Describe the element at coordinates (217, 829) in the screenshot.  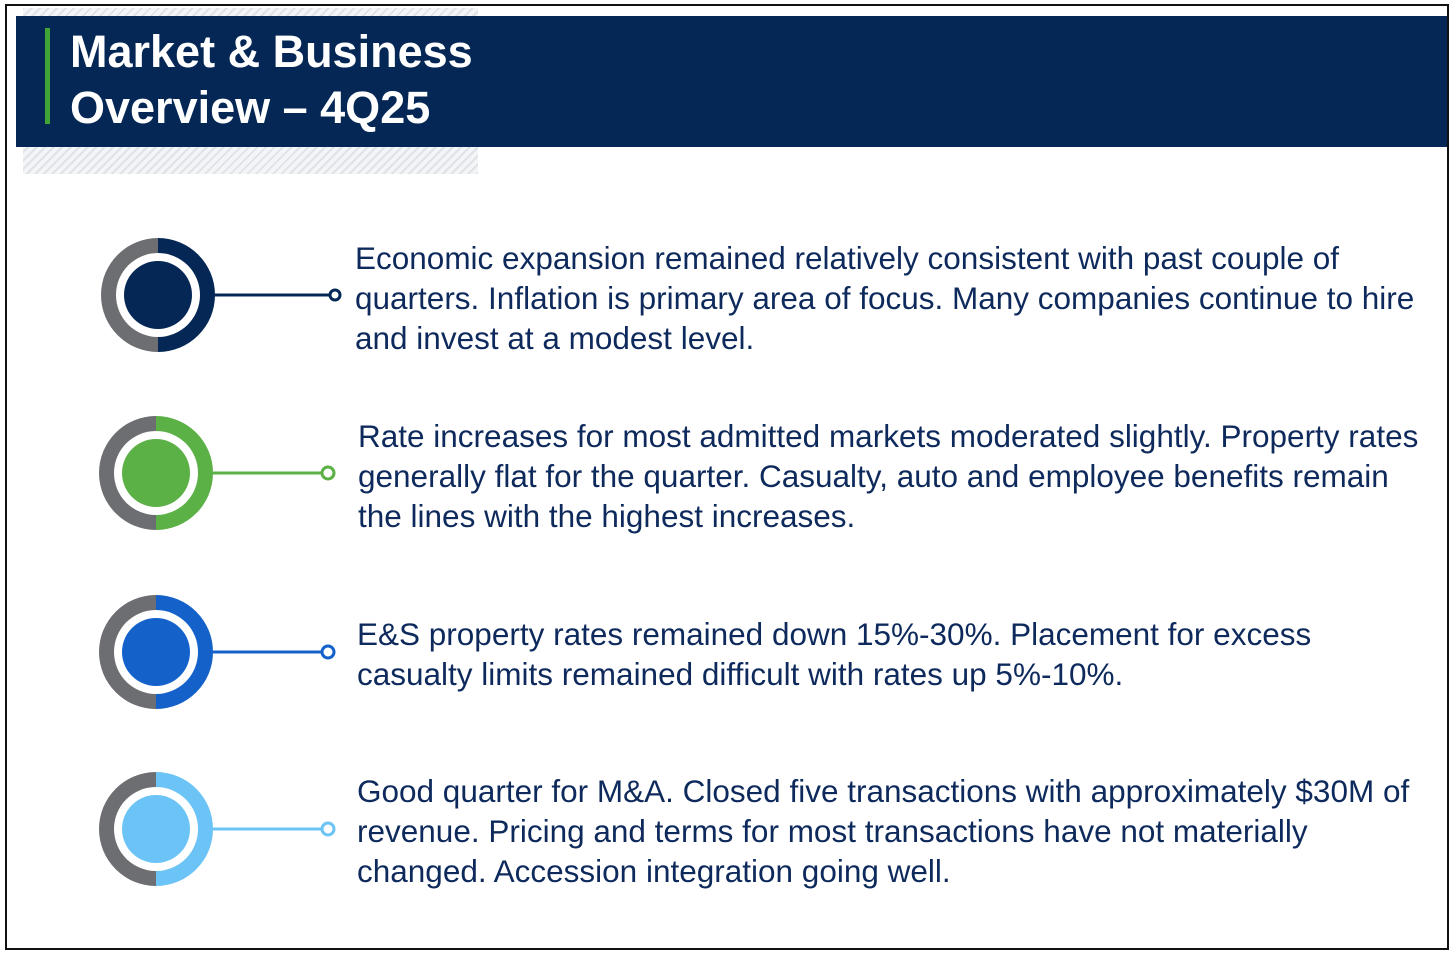
I see `light-blue-target-icon` at that location.